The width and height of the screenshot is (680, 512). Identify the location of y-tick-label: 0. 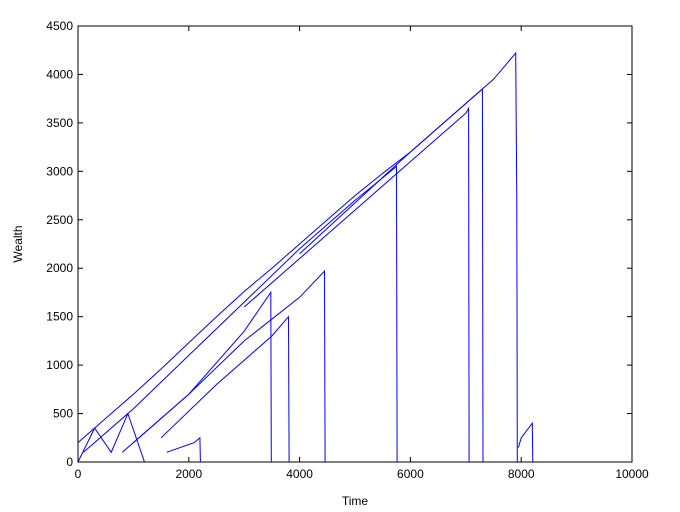
(69, 462).